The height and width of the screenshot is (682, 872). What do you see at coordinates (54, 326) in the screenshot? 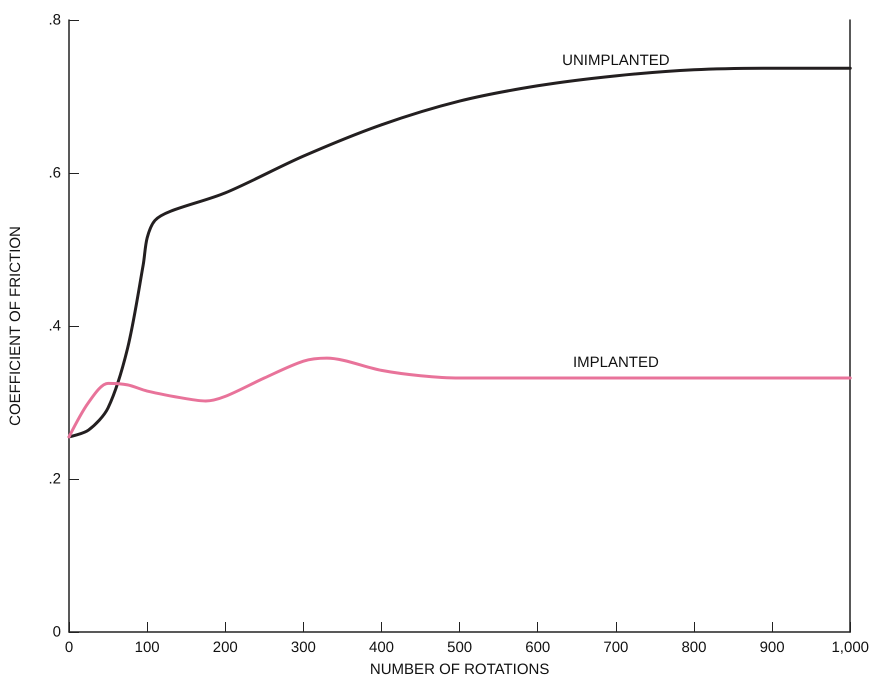
I see `y-tick-label: .4` at bounding box center [54, 326].